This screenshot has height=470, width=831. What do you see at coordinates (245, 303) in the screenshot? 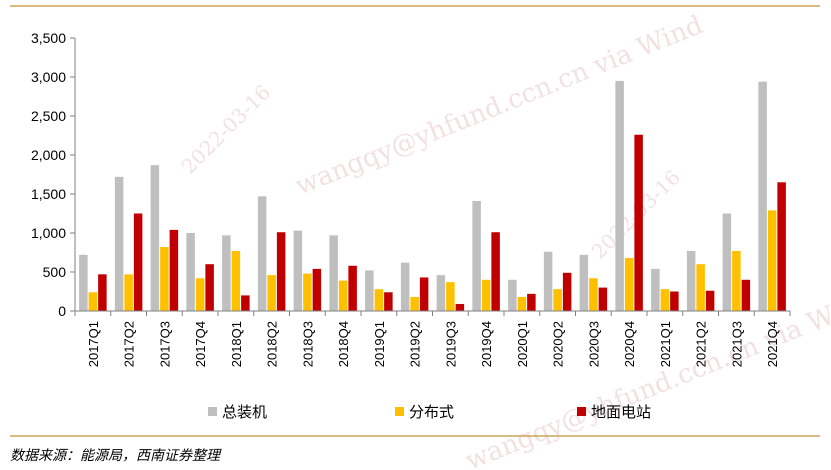
I see `bar-2-2018Q1` at bounding box center [245, 303].